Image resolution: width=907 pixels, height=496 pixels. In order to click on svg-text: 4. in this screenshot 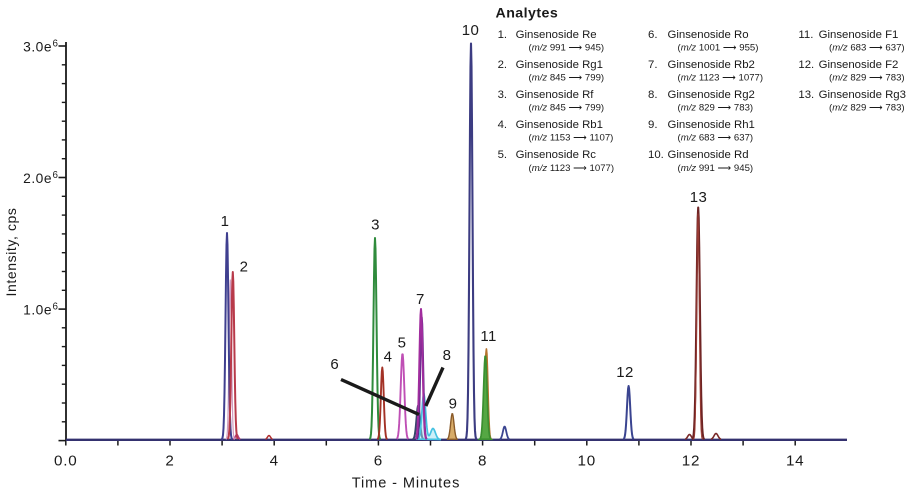, I will do `click(503, 125)`.